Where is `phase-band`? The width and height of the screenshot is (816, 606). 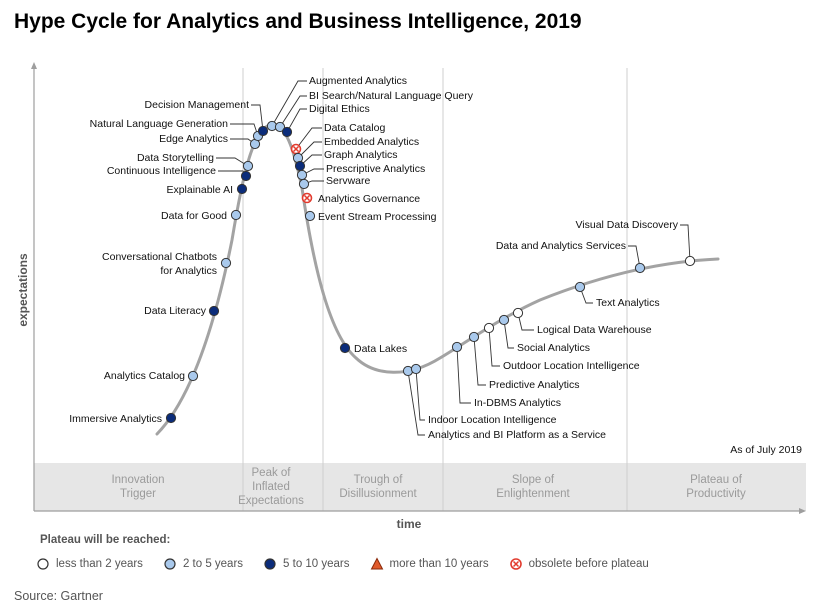 phase-band is located at coordinates (420, 487).